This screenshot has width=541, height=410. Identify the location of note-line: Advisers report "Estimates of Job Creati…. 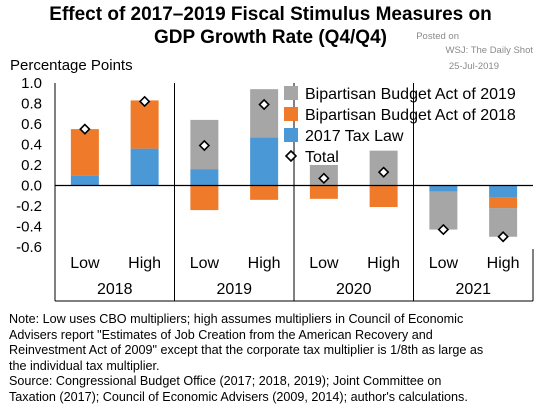
(221, 334).